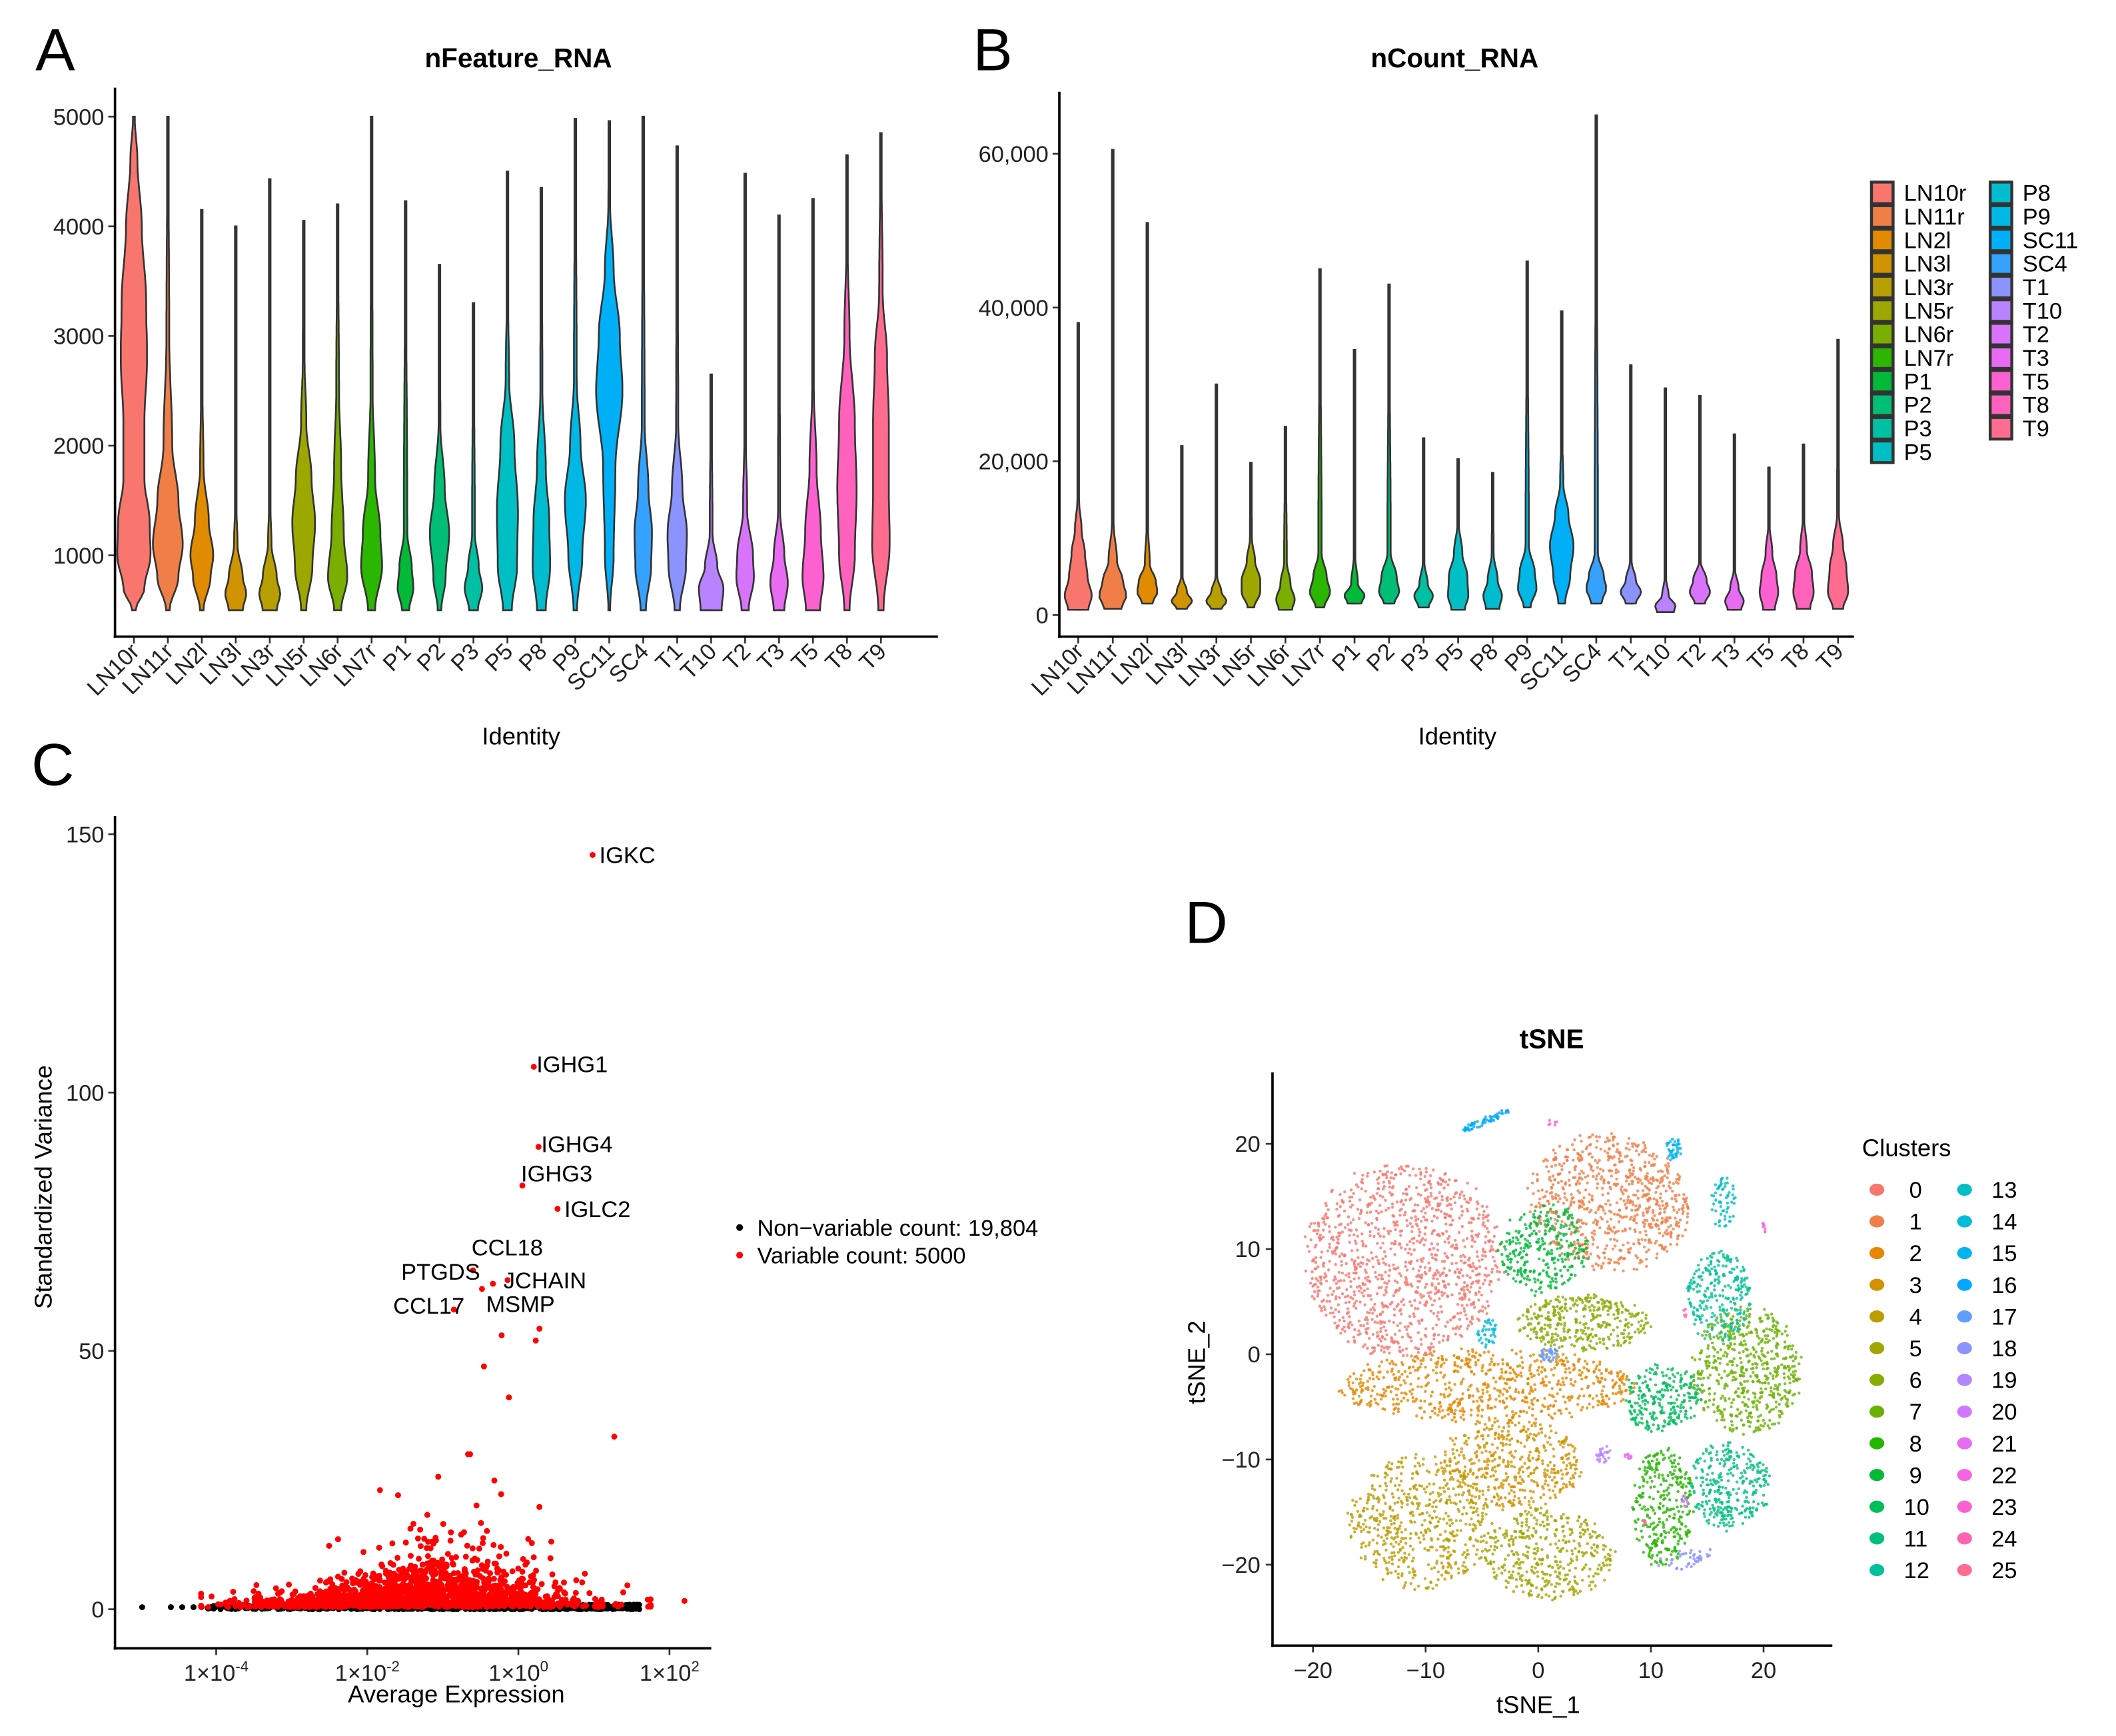  I want to click on legend-label: SC4, so click(2045, 264).